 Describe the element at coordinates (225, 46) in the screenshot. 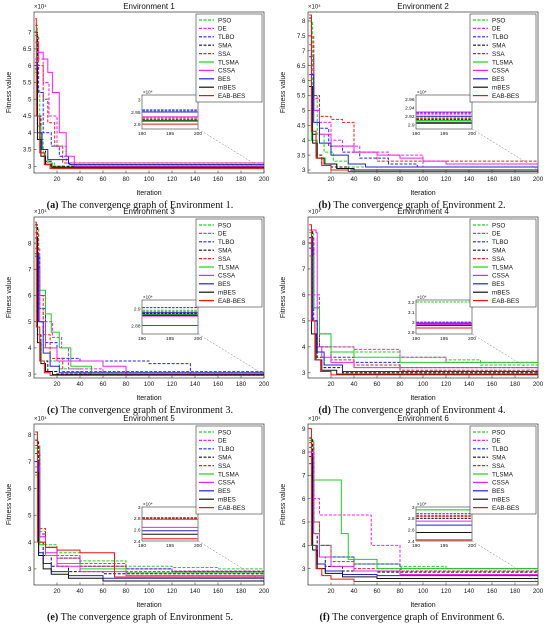

I see `legend-label: SMA` at that location.